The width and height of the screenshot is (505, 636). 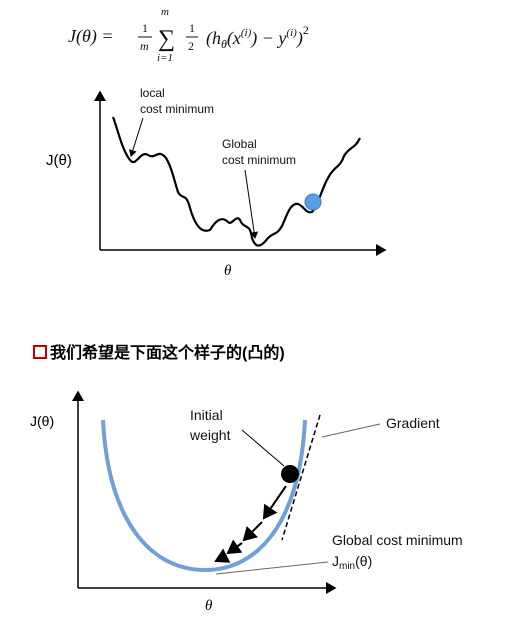 I want to click on initial-pointer, so click(x=263, y=448).